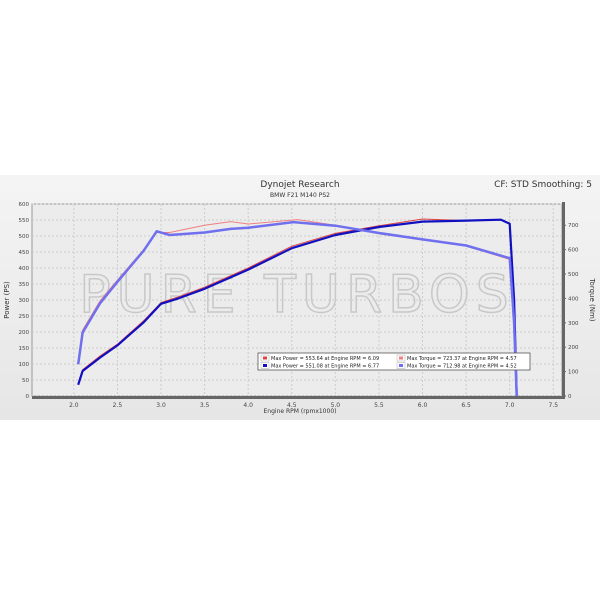 This screenshot has width=600, height=600. I want to click on y2-tick-label: 600, so click(573, 251).